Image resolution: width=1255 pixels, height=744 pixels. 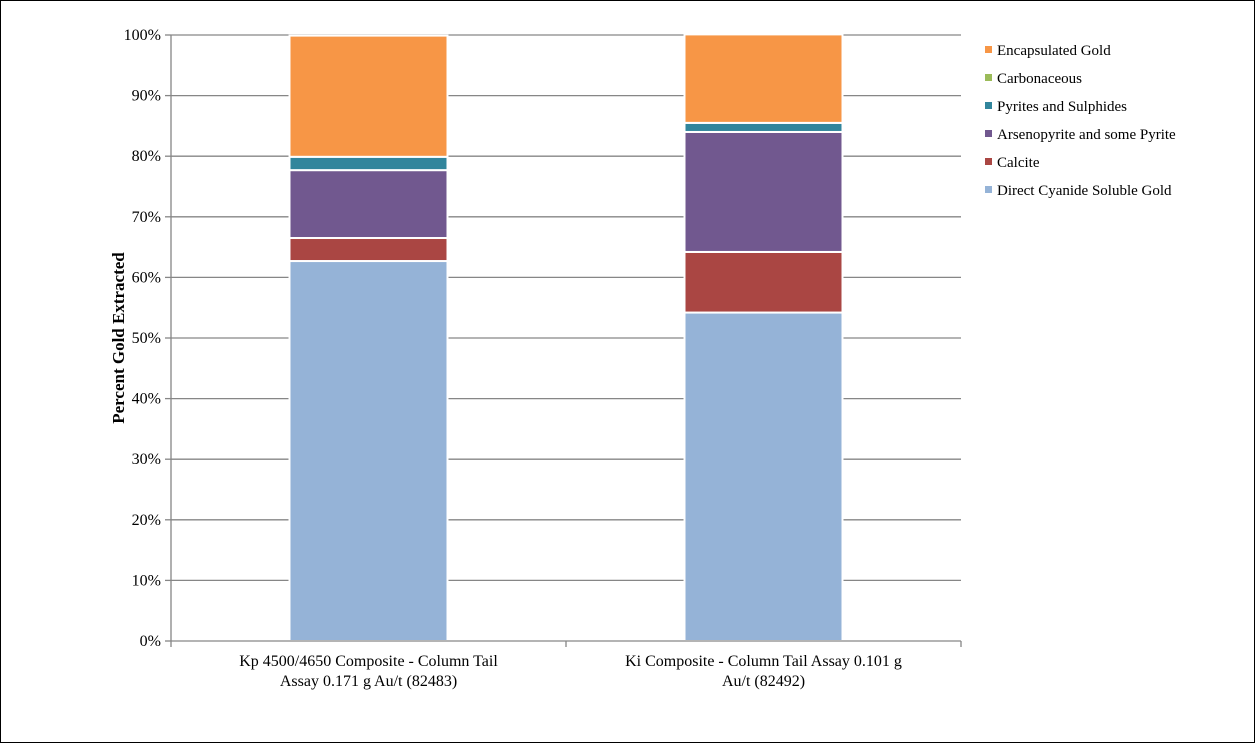 I want to click on y-tick-label: 40%, so click(x=146, y=399).